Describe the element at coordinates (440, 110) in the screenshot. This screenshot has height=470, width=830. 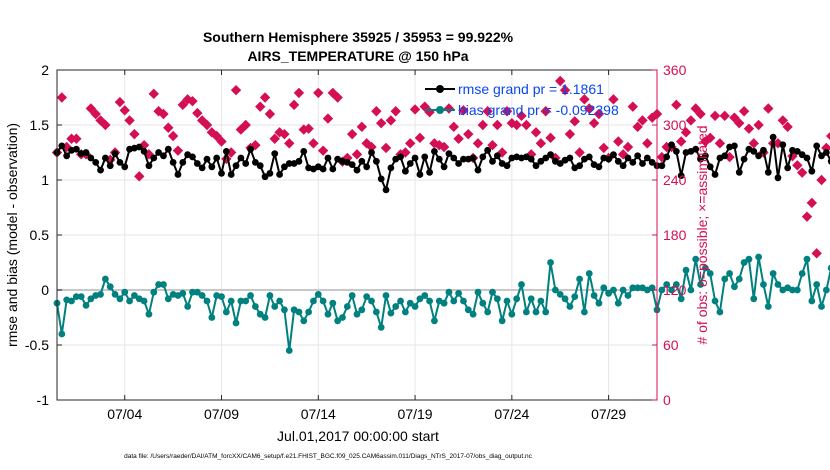
I see `legend-bias-marker` at that location.